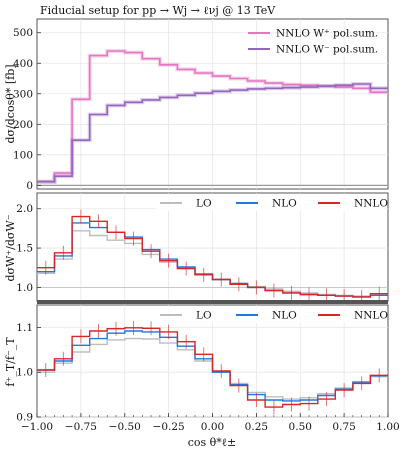  Describe the element at coordinates (343, 427) in the screenshot. I see `x-tick-label: 0.75` at that location.